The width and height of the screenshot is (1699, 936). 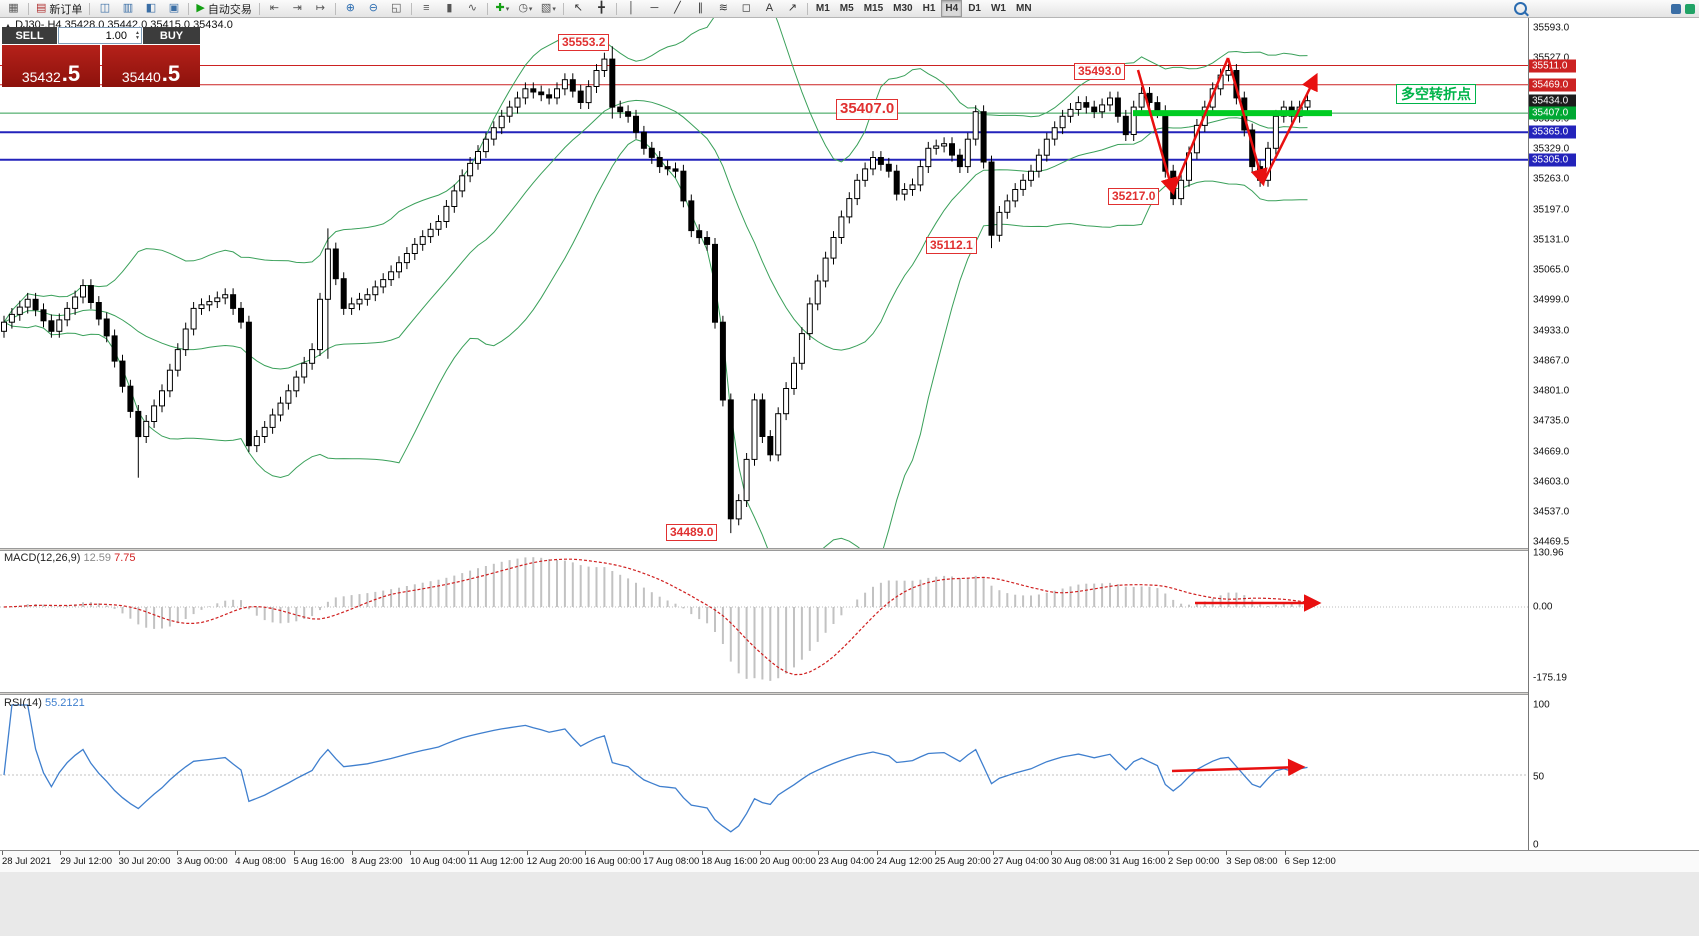 I want to click on templates-icon-caret: ▾, so click(x=554, y=9).